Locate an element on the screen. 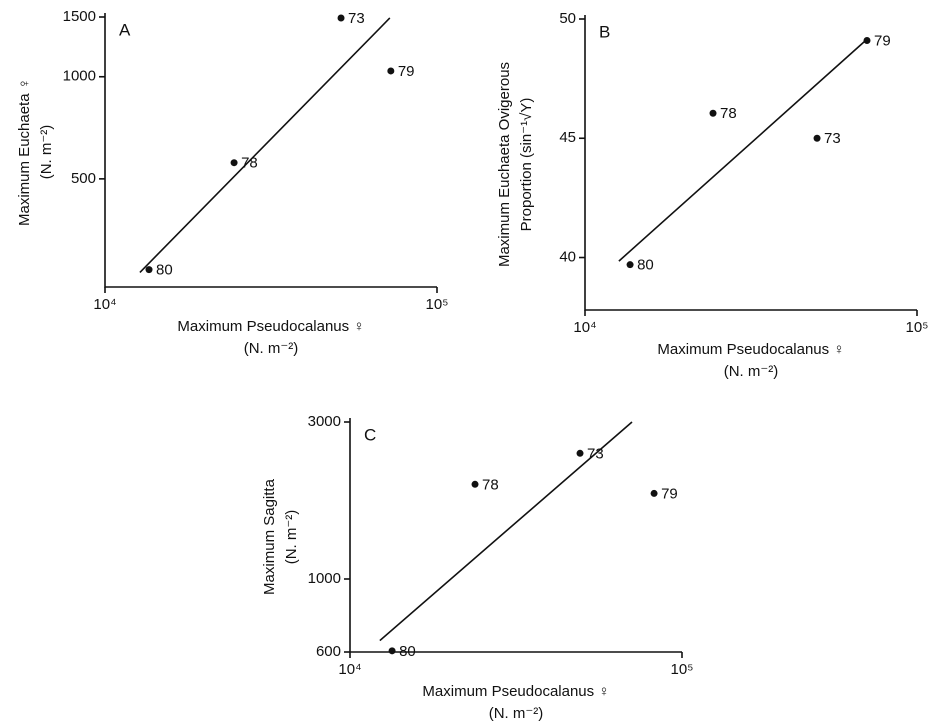  panel-label: B is located at coordinates (604, 31).